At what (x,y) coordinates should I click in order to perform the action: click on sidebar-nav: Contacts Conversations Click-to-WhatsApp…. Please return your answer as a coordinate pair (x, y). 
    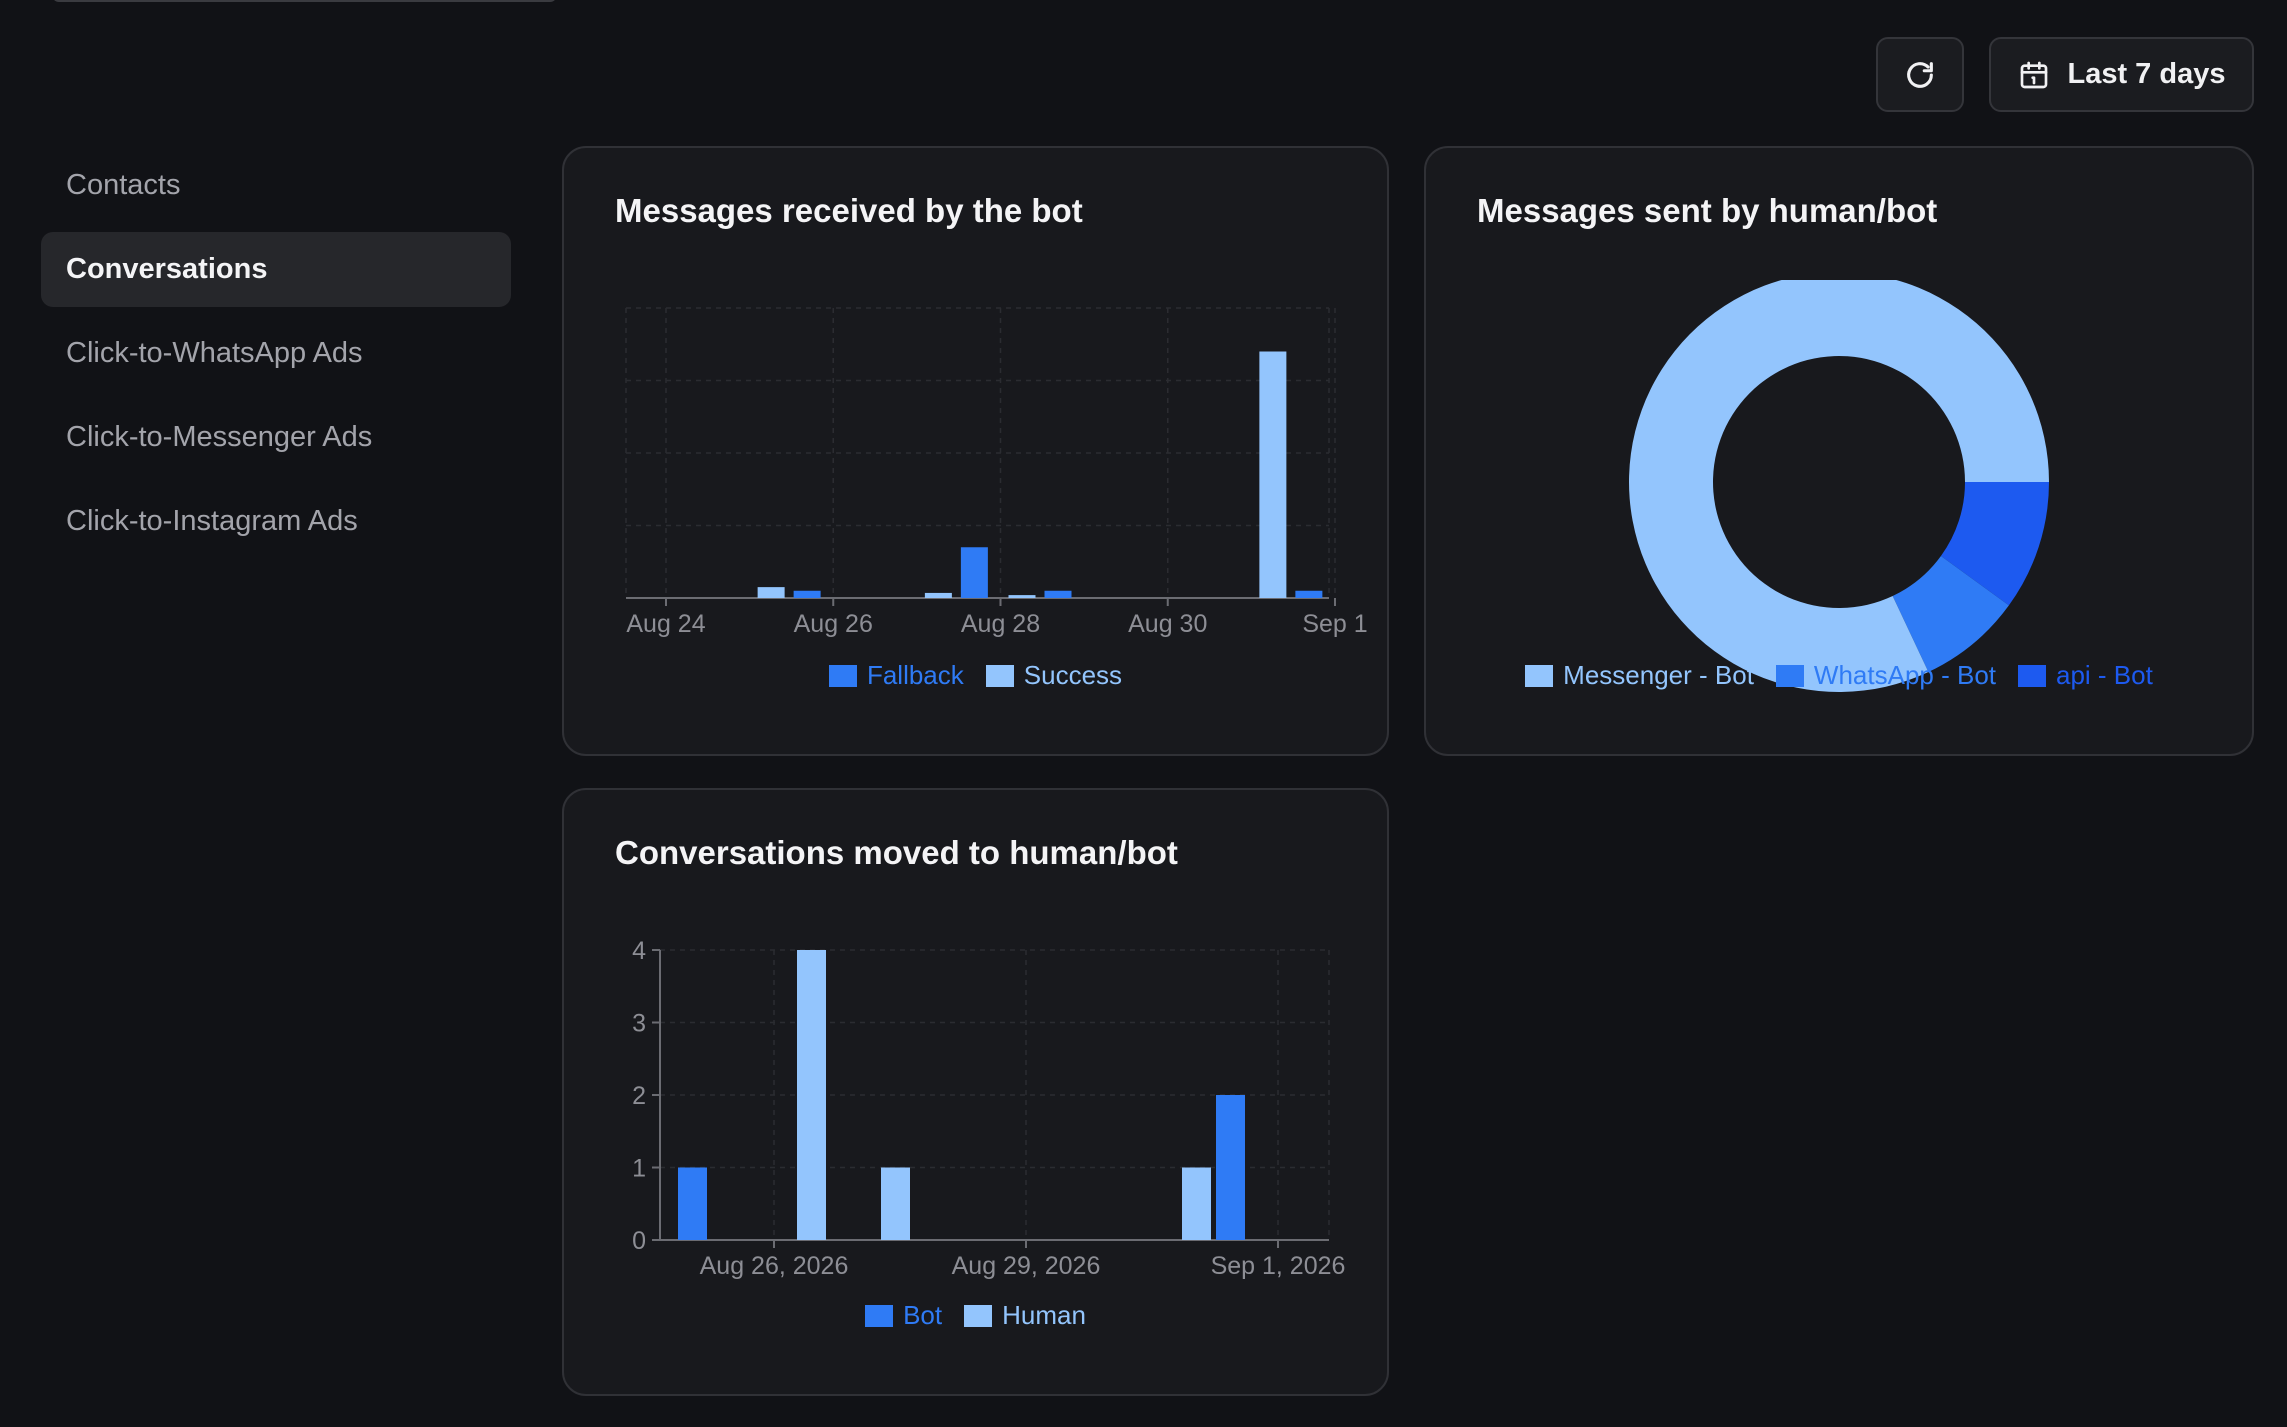
    Looking at the image, I should click on (276, 358).